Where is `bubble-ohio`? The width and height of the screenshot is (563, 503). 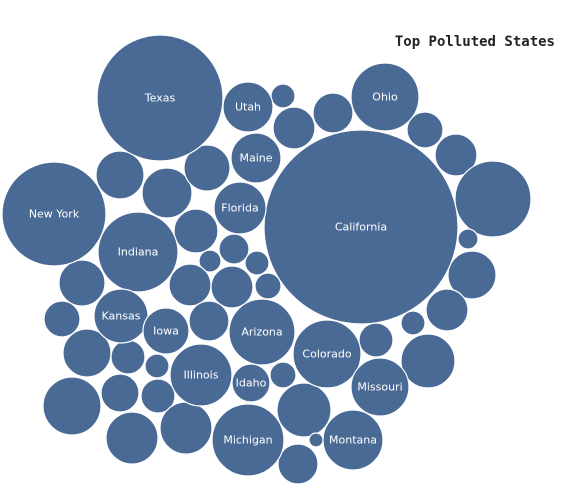 bubble-ohio is located at coordinates (385, 97).